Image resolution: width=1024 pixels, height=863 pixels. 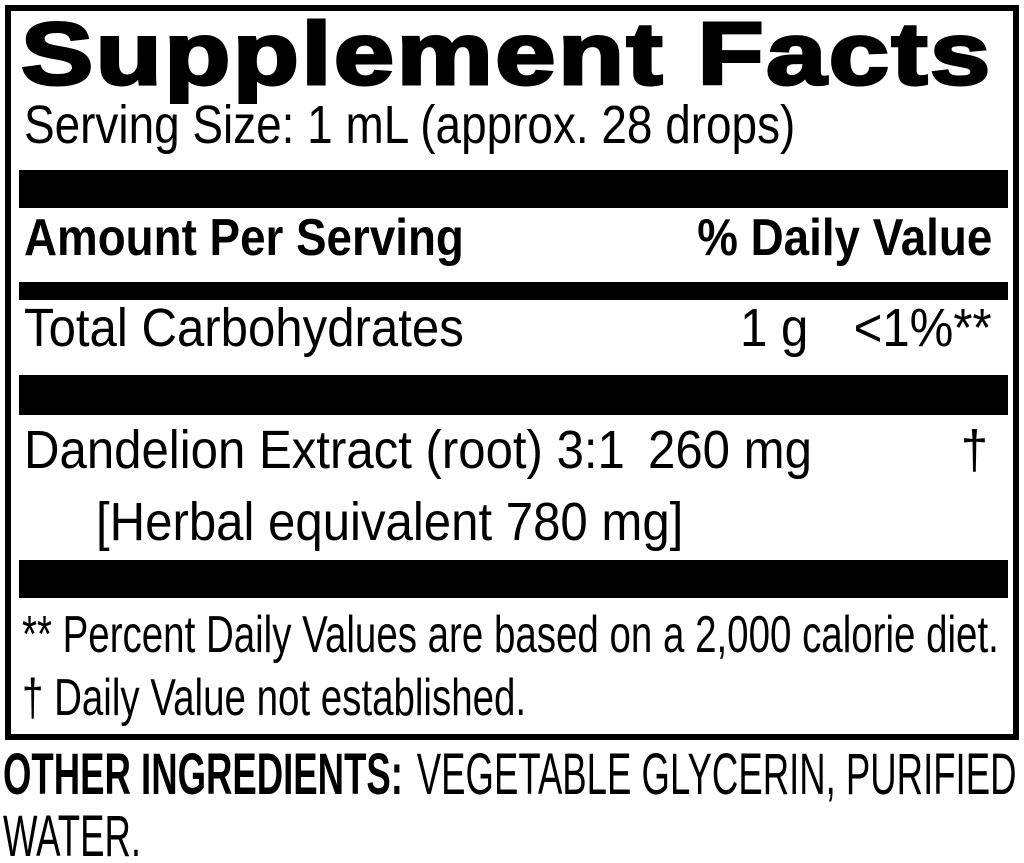 I want to click on column-header-amount: Amount Per Serving, so click(x=244, y=238).